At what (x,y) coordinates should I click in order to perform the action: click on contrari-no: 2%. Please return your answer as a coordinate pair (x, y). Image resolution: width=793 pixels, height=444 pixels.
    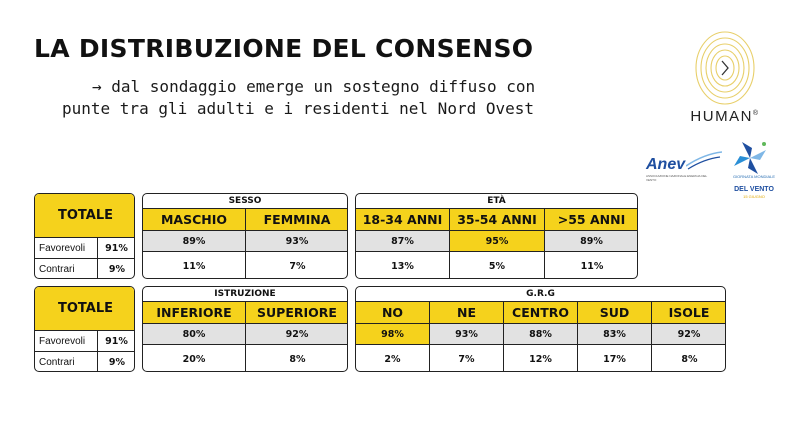
    Looking at the image, I should click on (393, 358).